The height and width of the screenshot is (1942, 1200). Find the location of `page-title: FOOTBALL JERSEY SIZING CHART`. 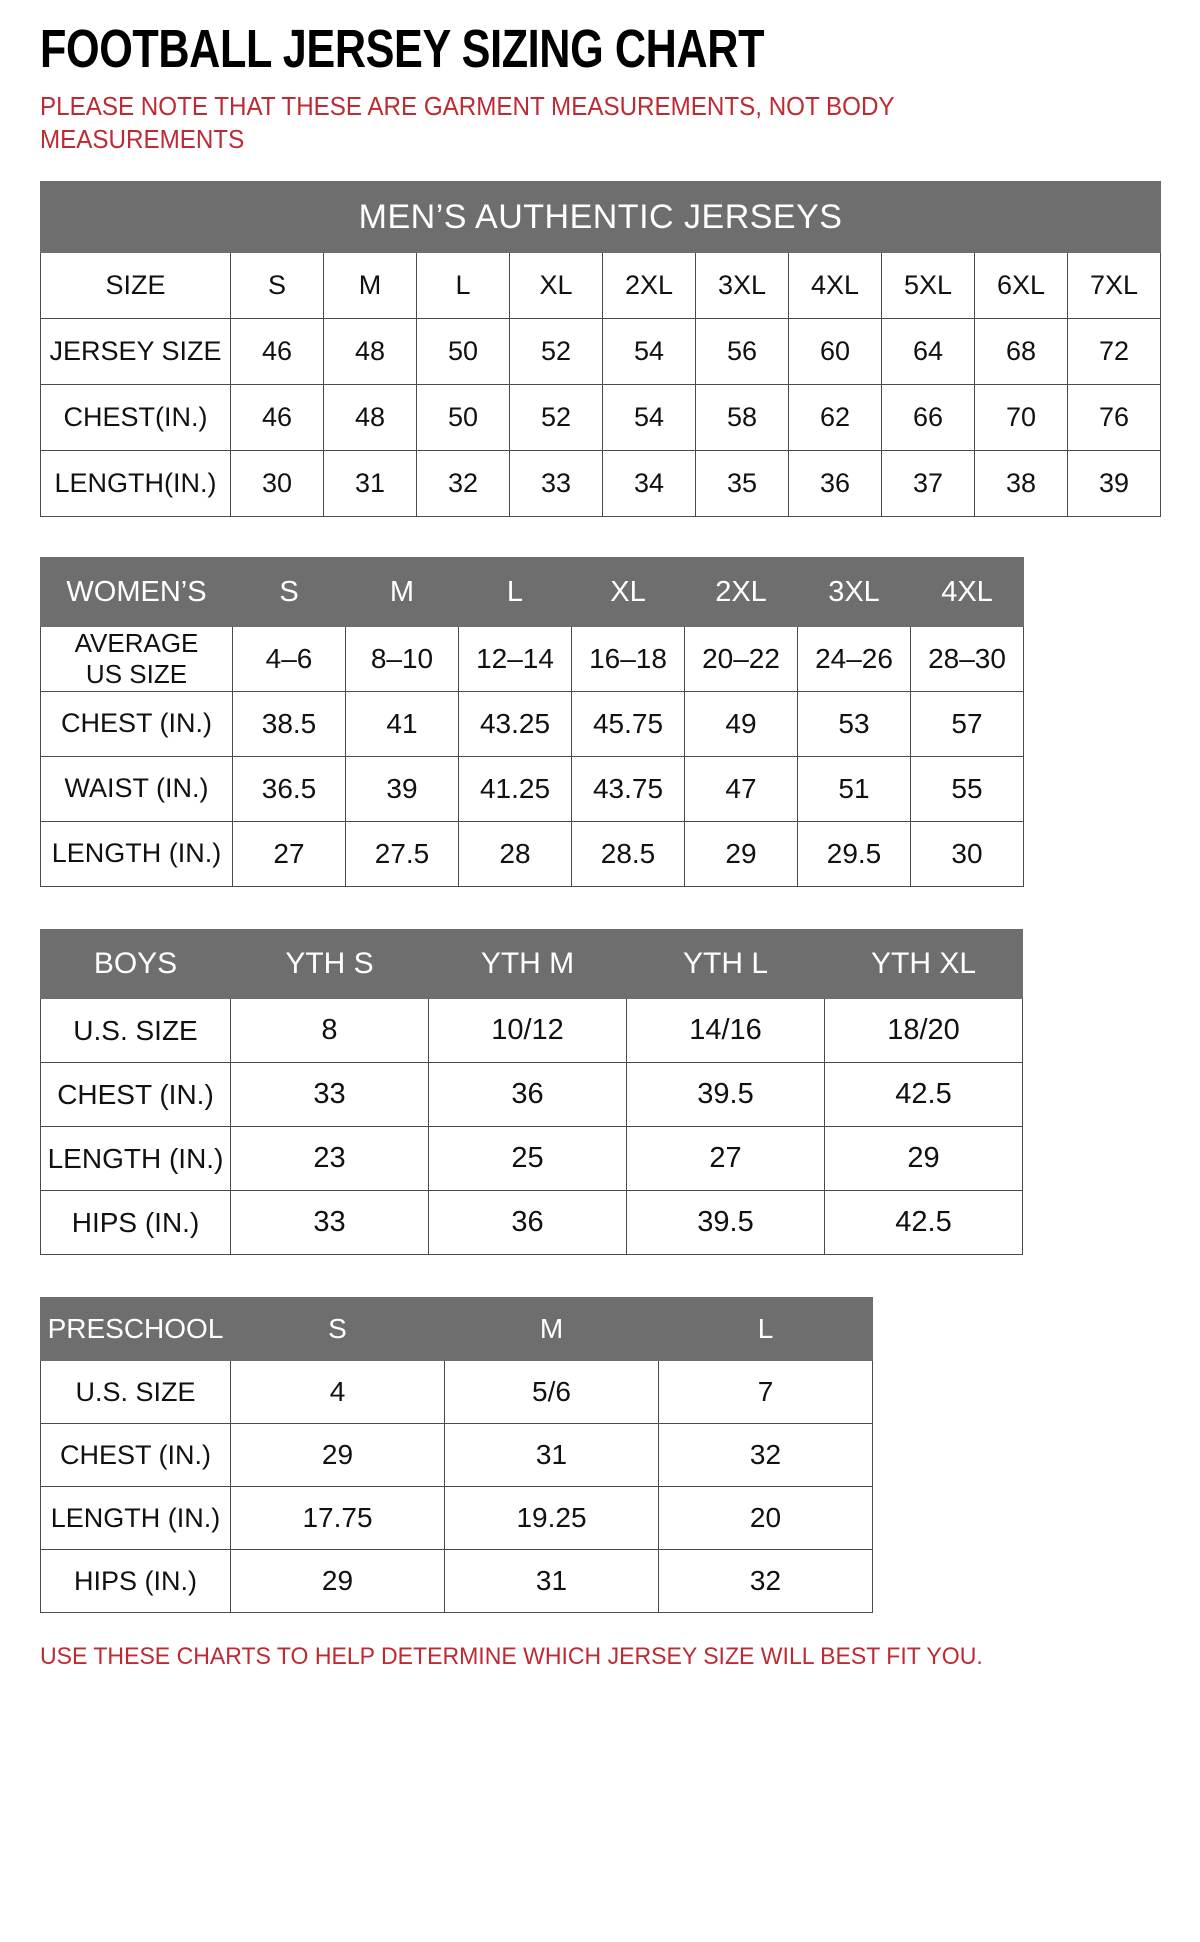

page-title: FOOTBALL JERSEY SIZING CHART is located at coordinates (402, 49).